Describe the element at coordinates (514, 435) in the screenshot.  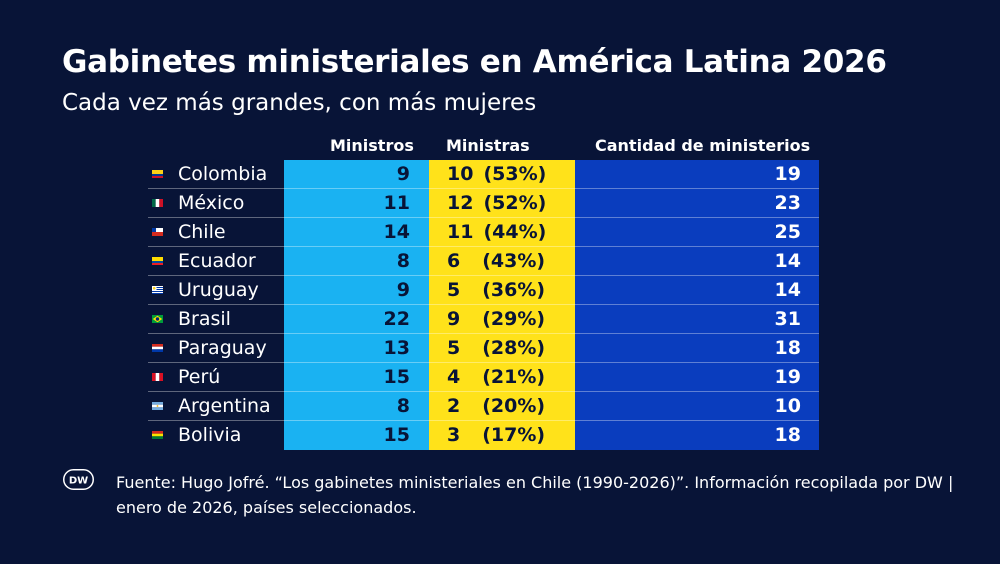
I see `ministras-percentage: (17%)` at that location.